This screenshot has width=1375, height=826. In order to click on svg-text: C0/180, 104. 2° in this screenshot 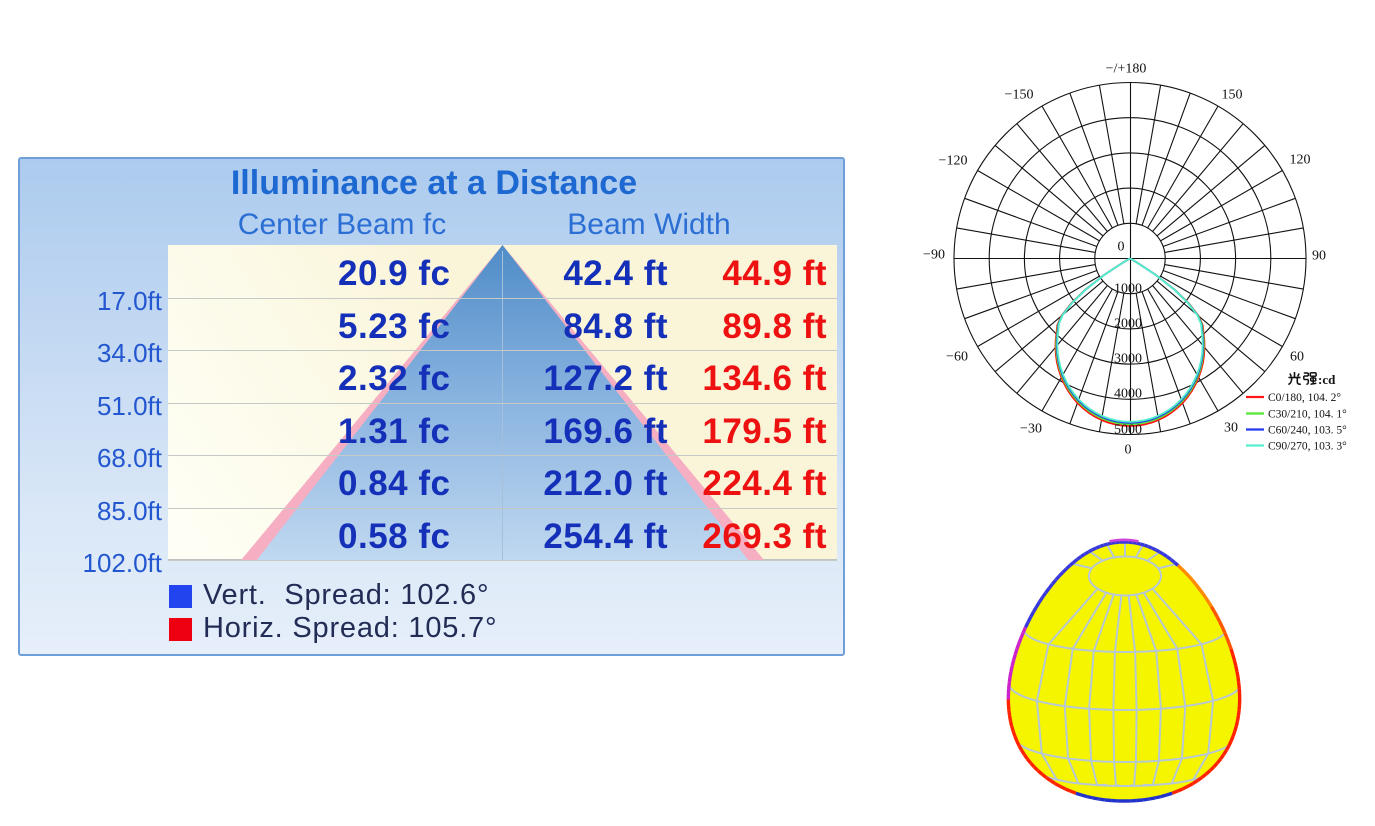, I will do `click(1304, 398)`.